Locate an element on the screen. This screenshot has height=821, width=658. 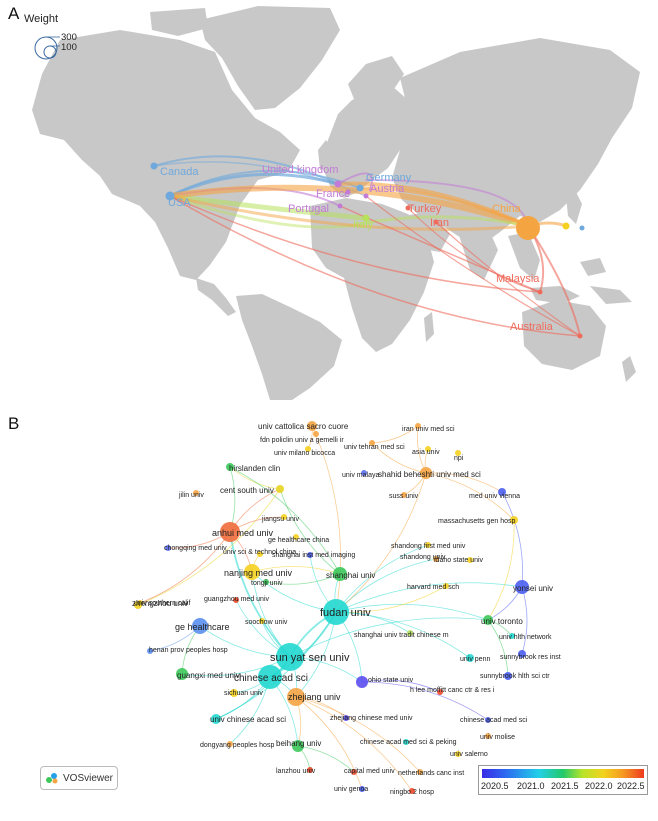
vosviewer-logo-icon is located at coordinates (52, 778).